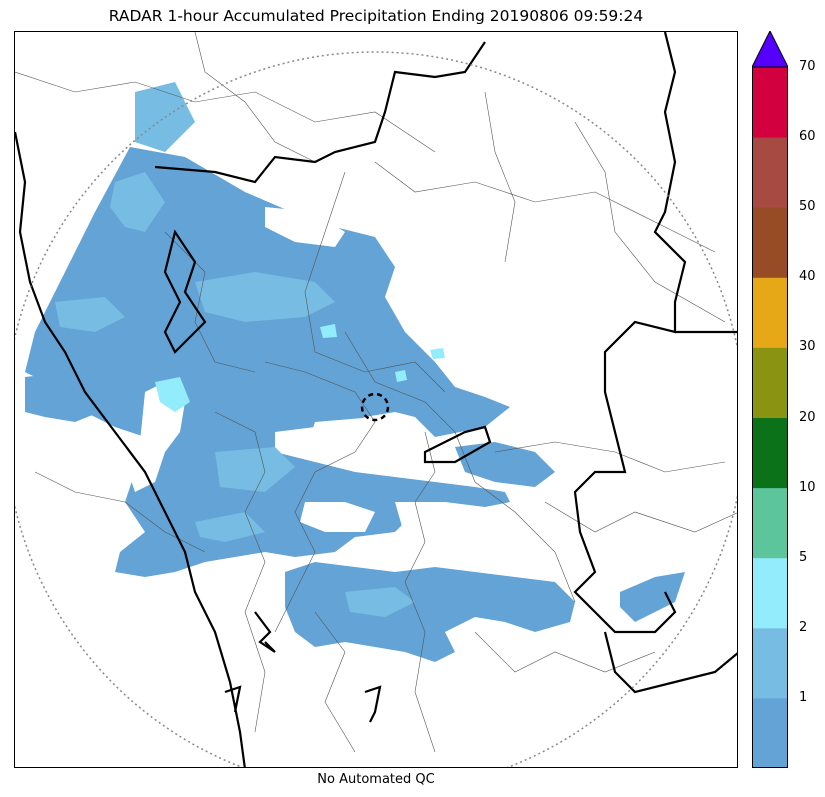  Describe the element at coordinates (807, 487) in the screenshot. I see `colorbar-tick-label: 10` at that location.